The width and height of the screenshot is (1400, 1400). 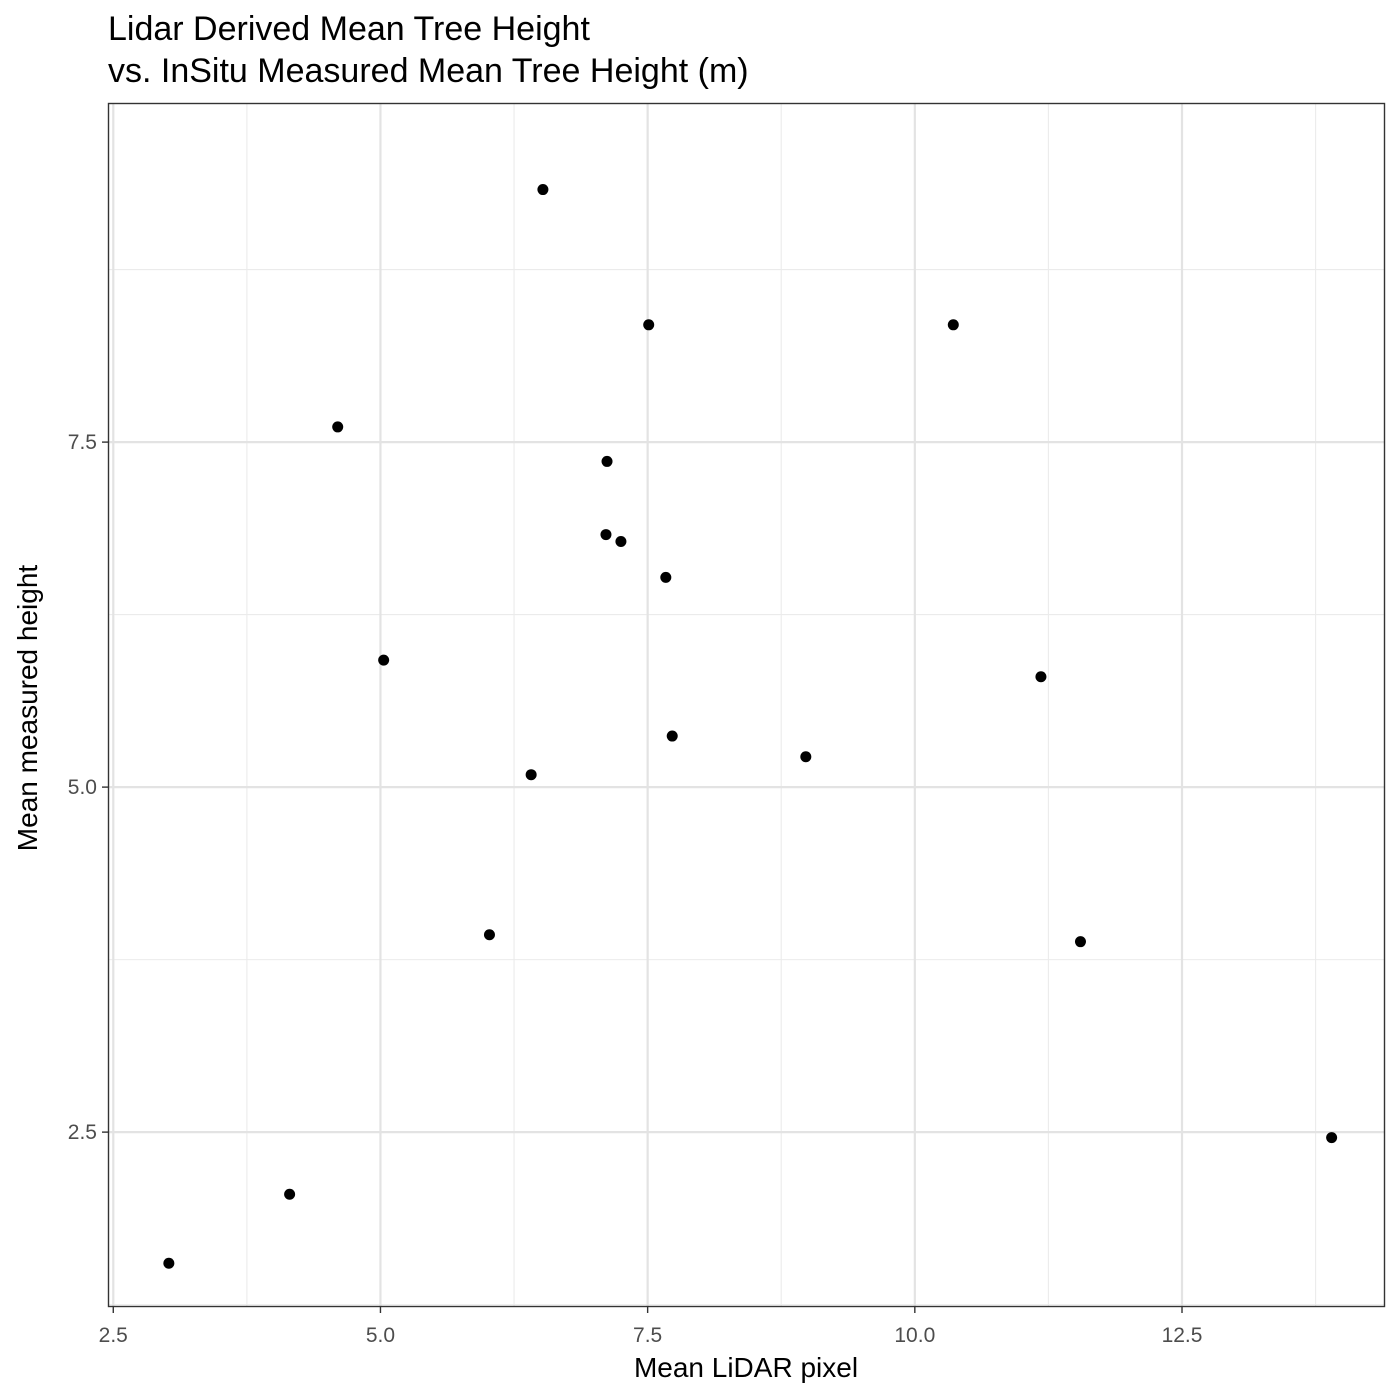 What do you see at coordinates (914, 1335) in the screenshot?
I see `x-tick-label: 10.0` at bounding box center [914, 1335].